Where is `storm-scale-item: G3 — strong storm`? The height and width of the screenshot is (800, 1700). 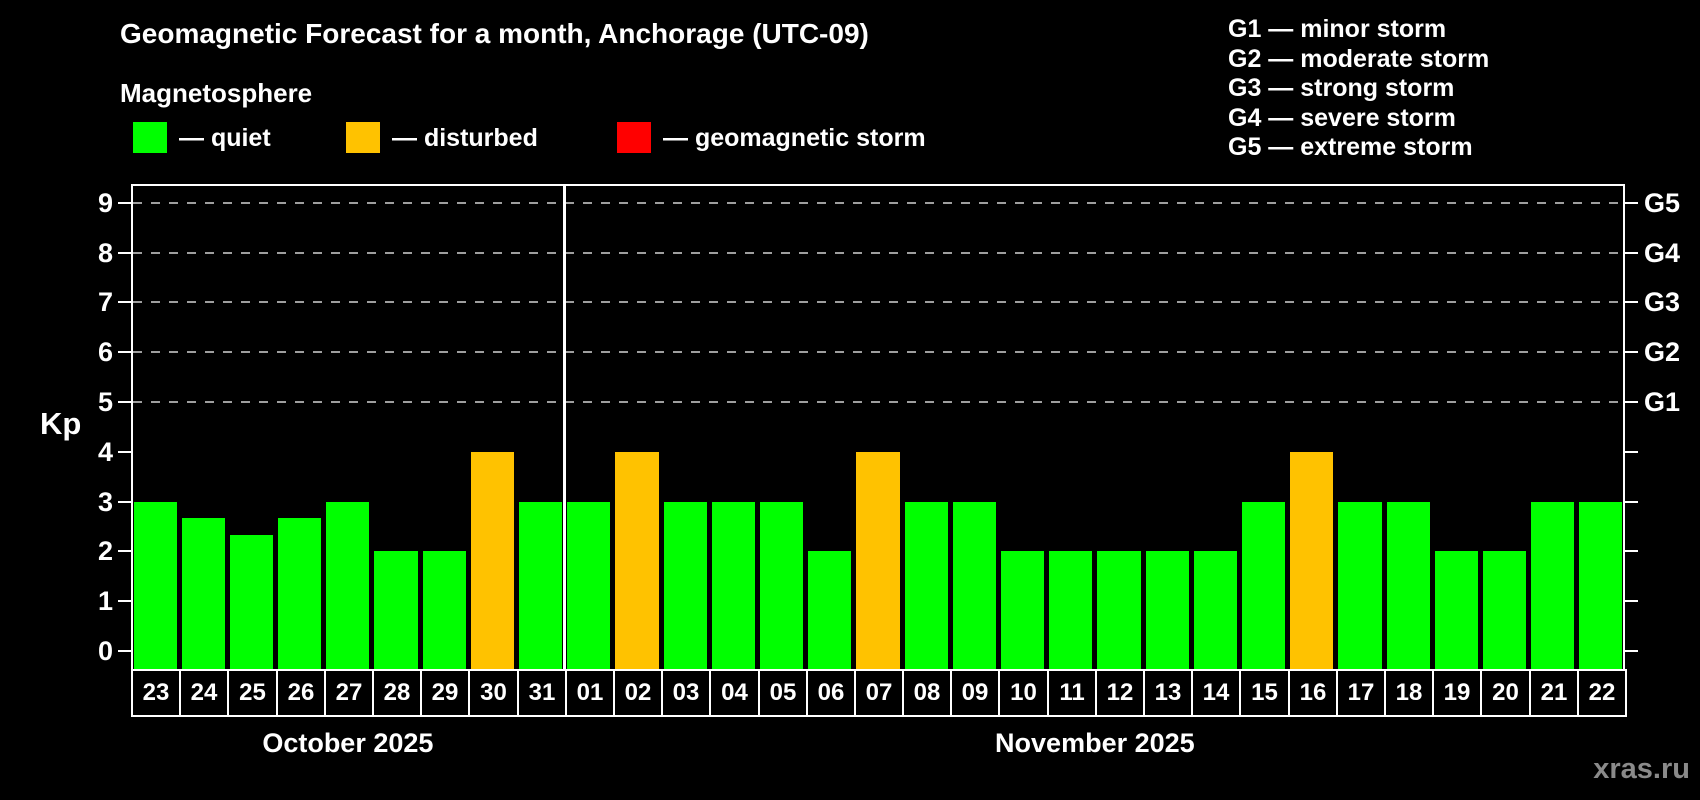 storm-scale-item: G3 — strong storm is located at coordinates (1341, 88).